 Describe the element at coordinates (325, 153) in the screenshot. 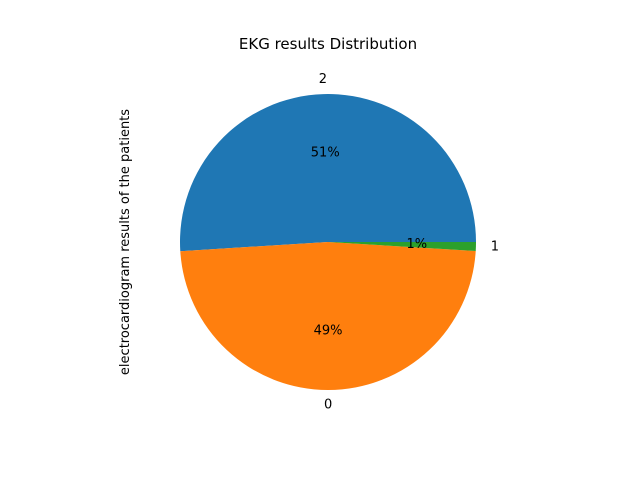

I see `slice-percent-2: 51%` at that location.